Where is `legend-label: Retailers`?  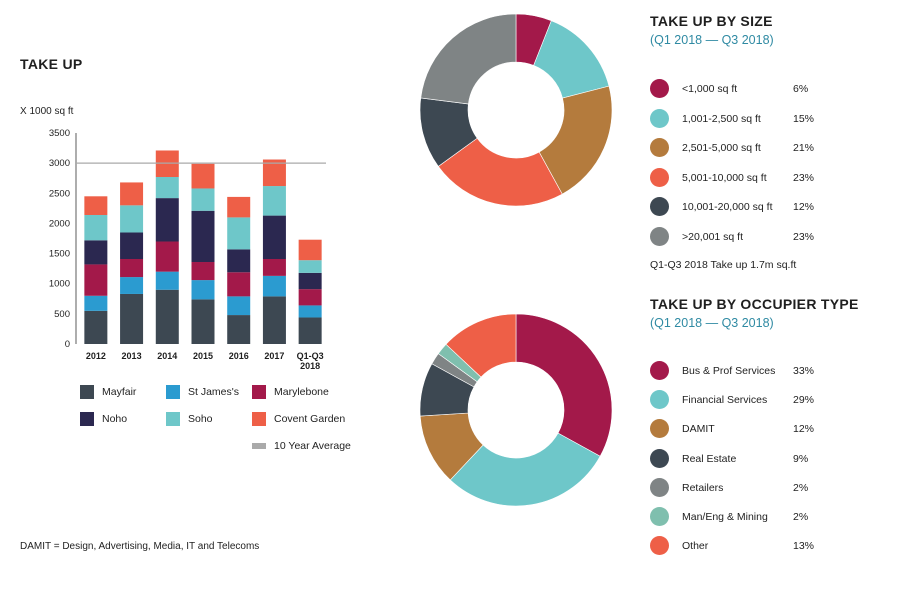 legend-label: Retailers is located at coordinates (703, 487).